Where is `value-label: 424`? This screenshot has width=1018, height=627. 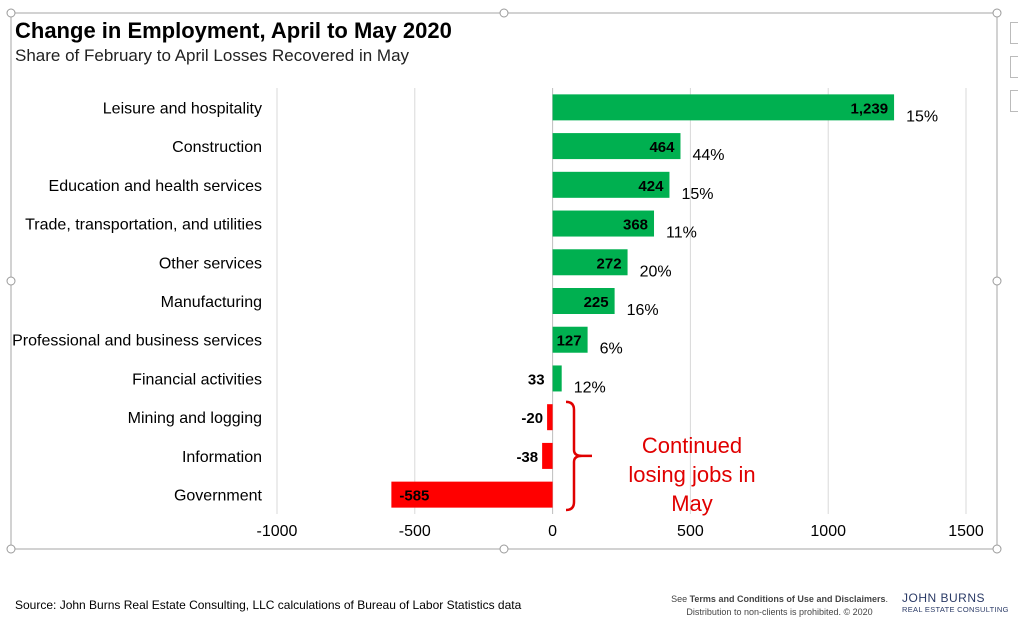
value-label: 424 is located at coordinates (651, 186).